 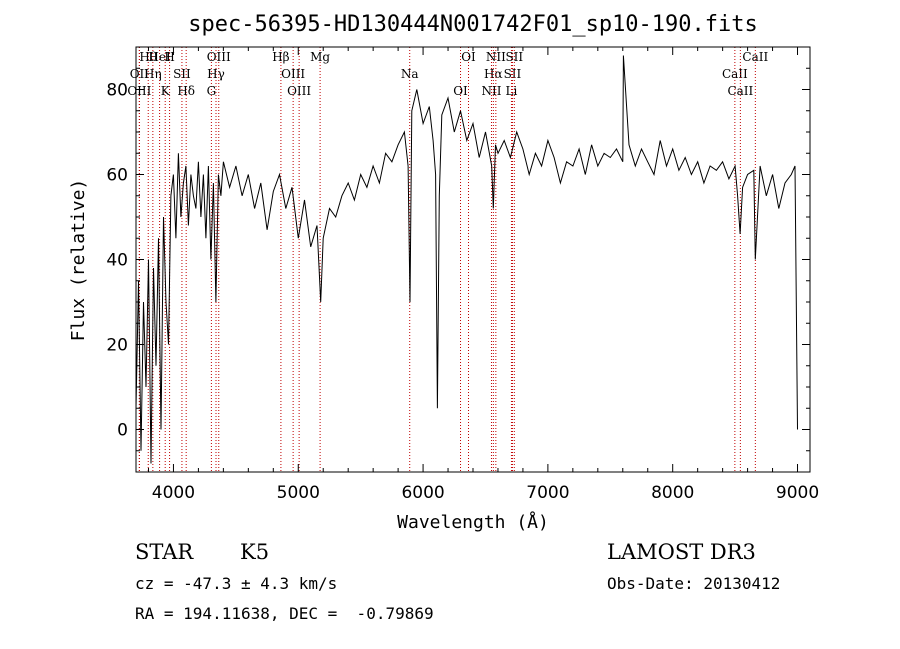 What do you see at coordinates (117, 261) in the screenshot?
I see `y-tick-label: 40` at bounding box center [117, 261].